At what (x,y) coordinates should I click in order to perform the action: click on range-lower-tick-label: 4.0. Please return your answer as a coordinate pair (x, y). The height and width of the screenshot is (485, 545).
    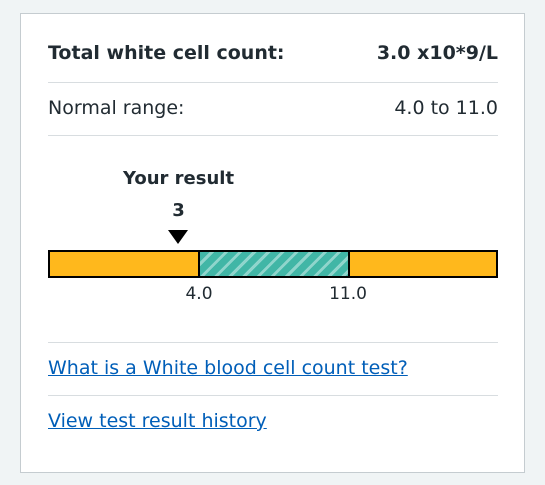
    Looking at the image, I should click on (199, 294).